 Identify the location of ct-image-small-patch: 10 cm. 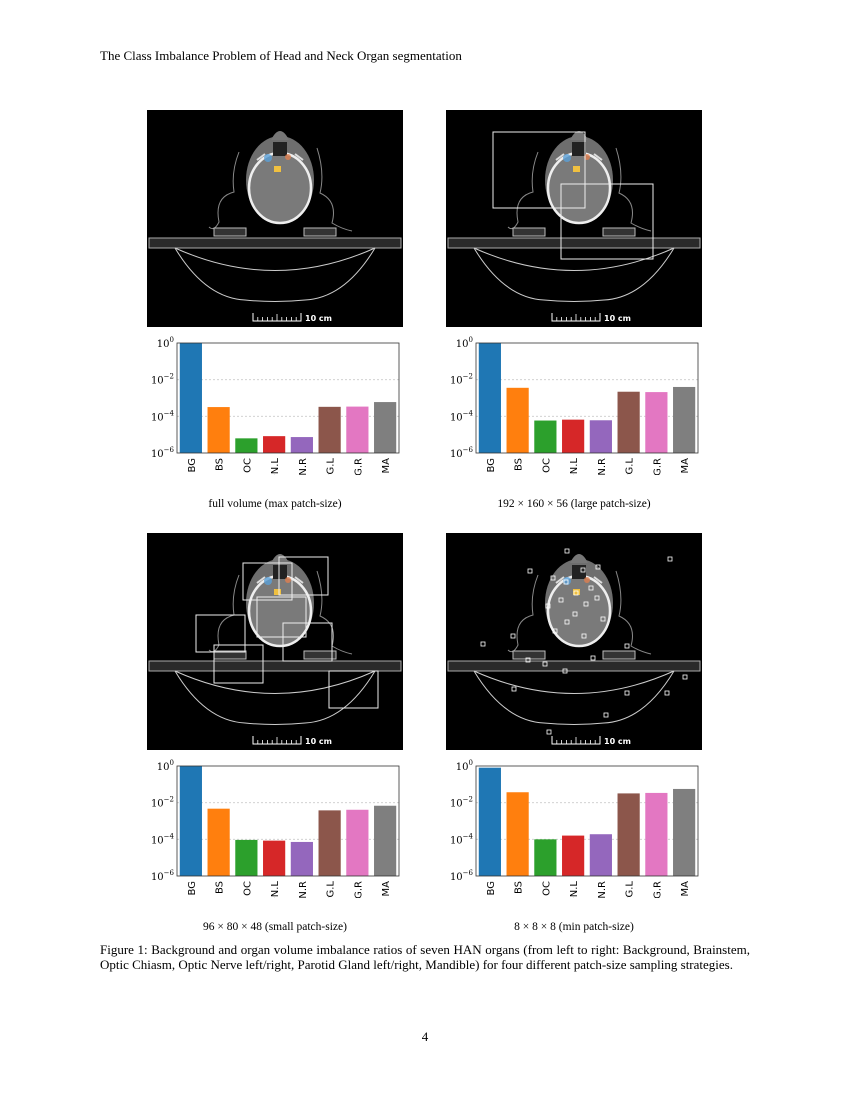
(275, 641).